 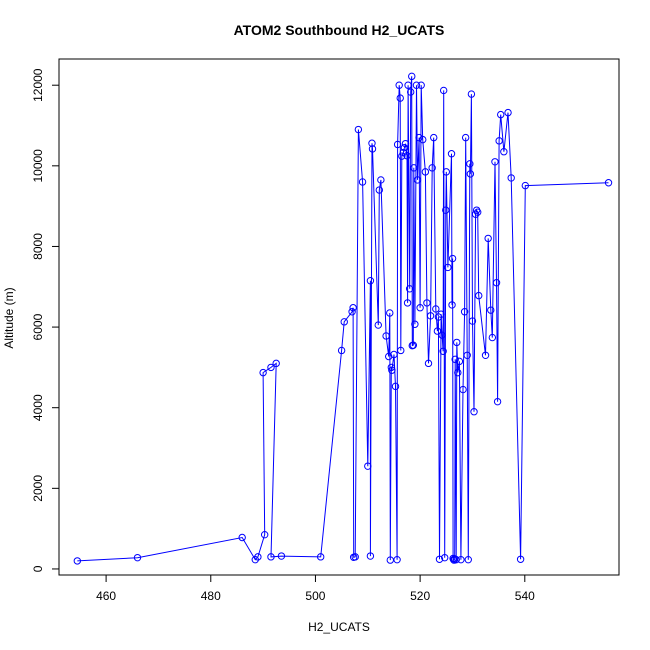 What do you see at coordinates (38, 407) in the screenshot?
I see `y-tick-label: 4000` at bounding box center [38, 407].